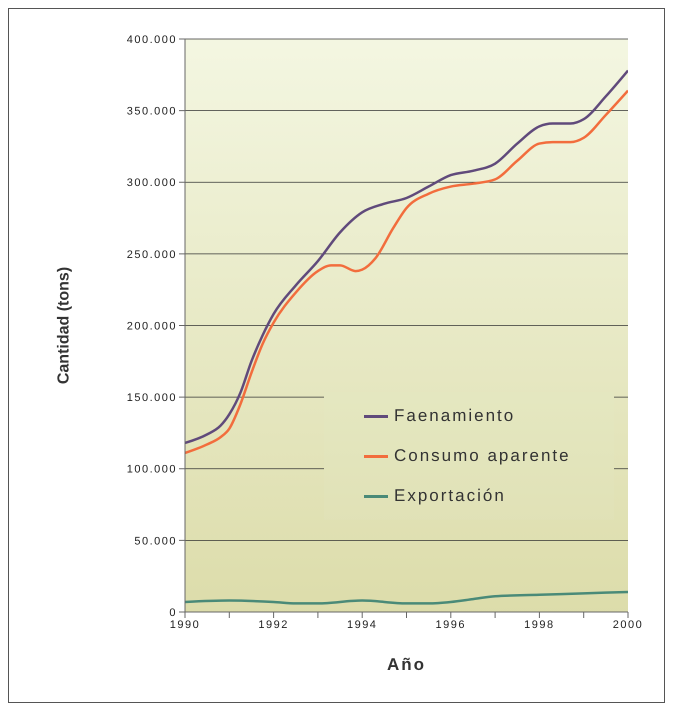 The image size is (673, 711). Describe the element at coordinates (155, 541) in the screenshot. I see `y-tick-label: 50.000` at that location.